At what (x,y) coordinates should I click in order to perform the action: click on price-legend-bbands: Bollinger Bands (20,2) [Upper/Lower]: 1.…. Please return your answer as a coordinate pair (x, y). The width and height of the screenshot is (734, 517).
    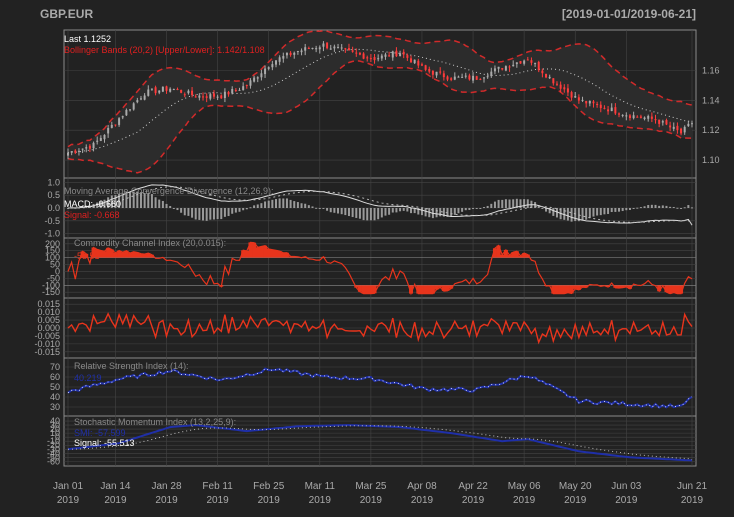
    Looking at the image, I should click on (164, 50).